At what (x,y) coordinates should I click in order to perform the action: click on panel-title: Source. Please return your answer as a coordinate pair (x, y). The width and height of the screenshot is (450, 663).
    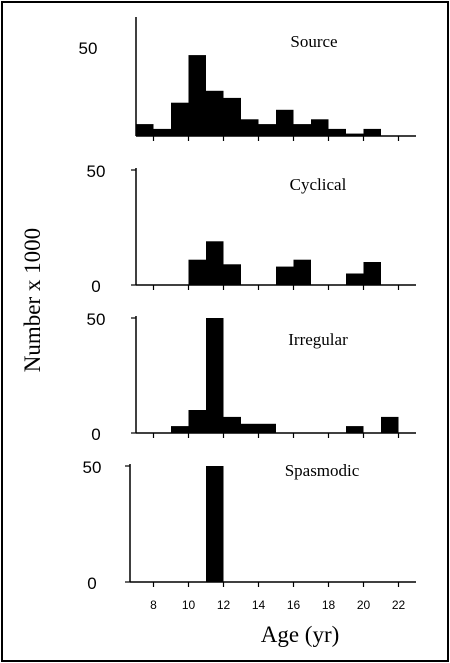
    Looking at the image, I should click on (313, 41).